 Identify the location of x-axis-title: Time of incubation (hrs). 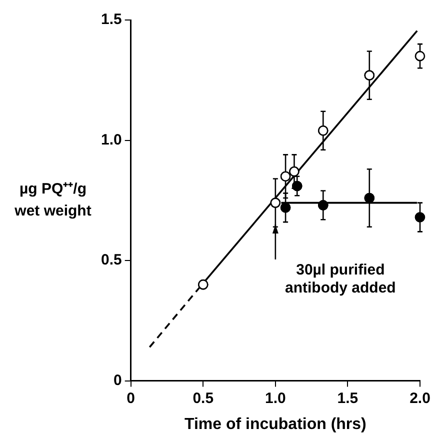
(275, 424).